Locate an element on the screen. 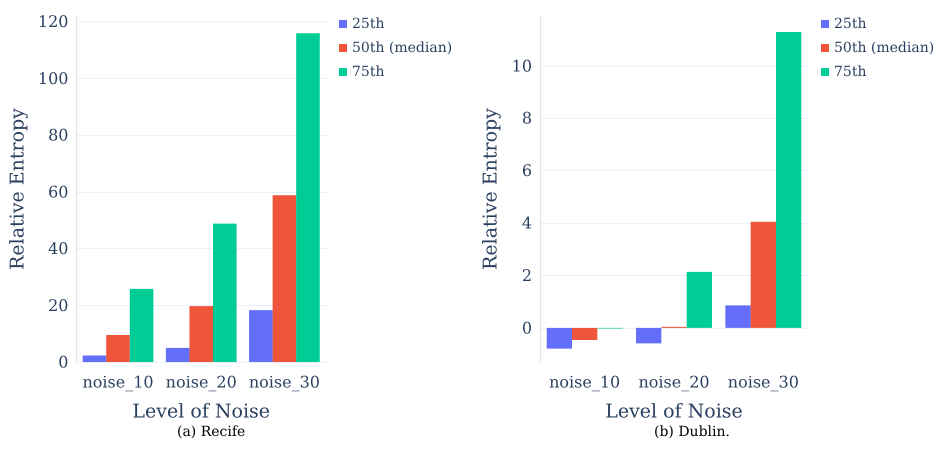  y-tick-label: 60 is located at coordinates (58, 192).